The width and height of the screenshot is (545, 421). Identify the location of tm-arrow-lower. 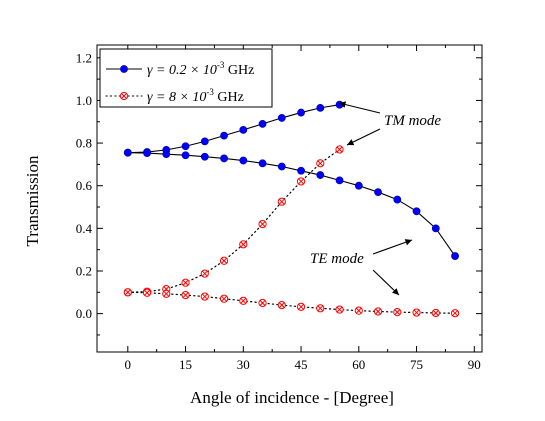
(363, 137).